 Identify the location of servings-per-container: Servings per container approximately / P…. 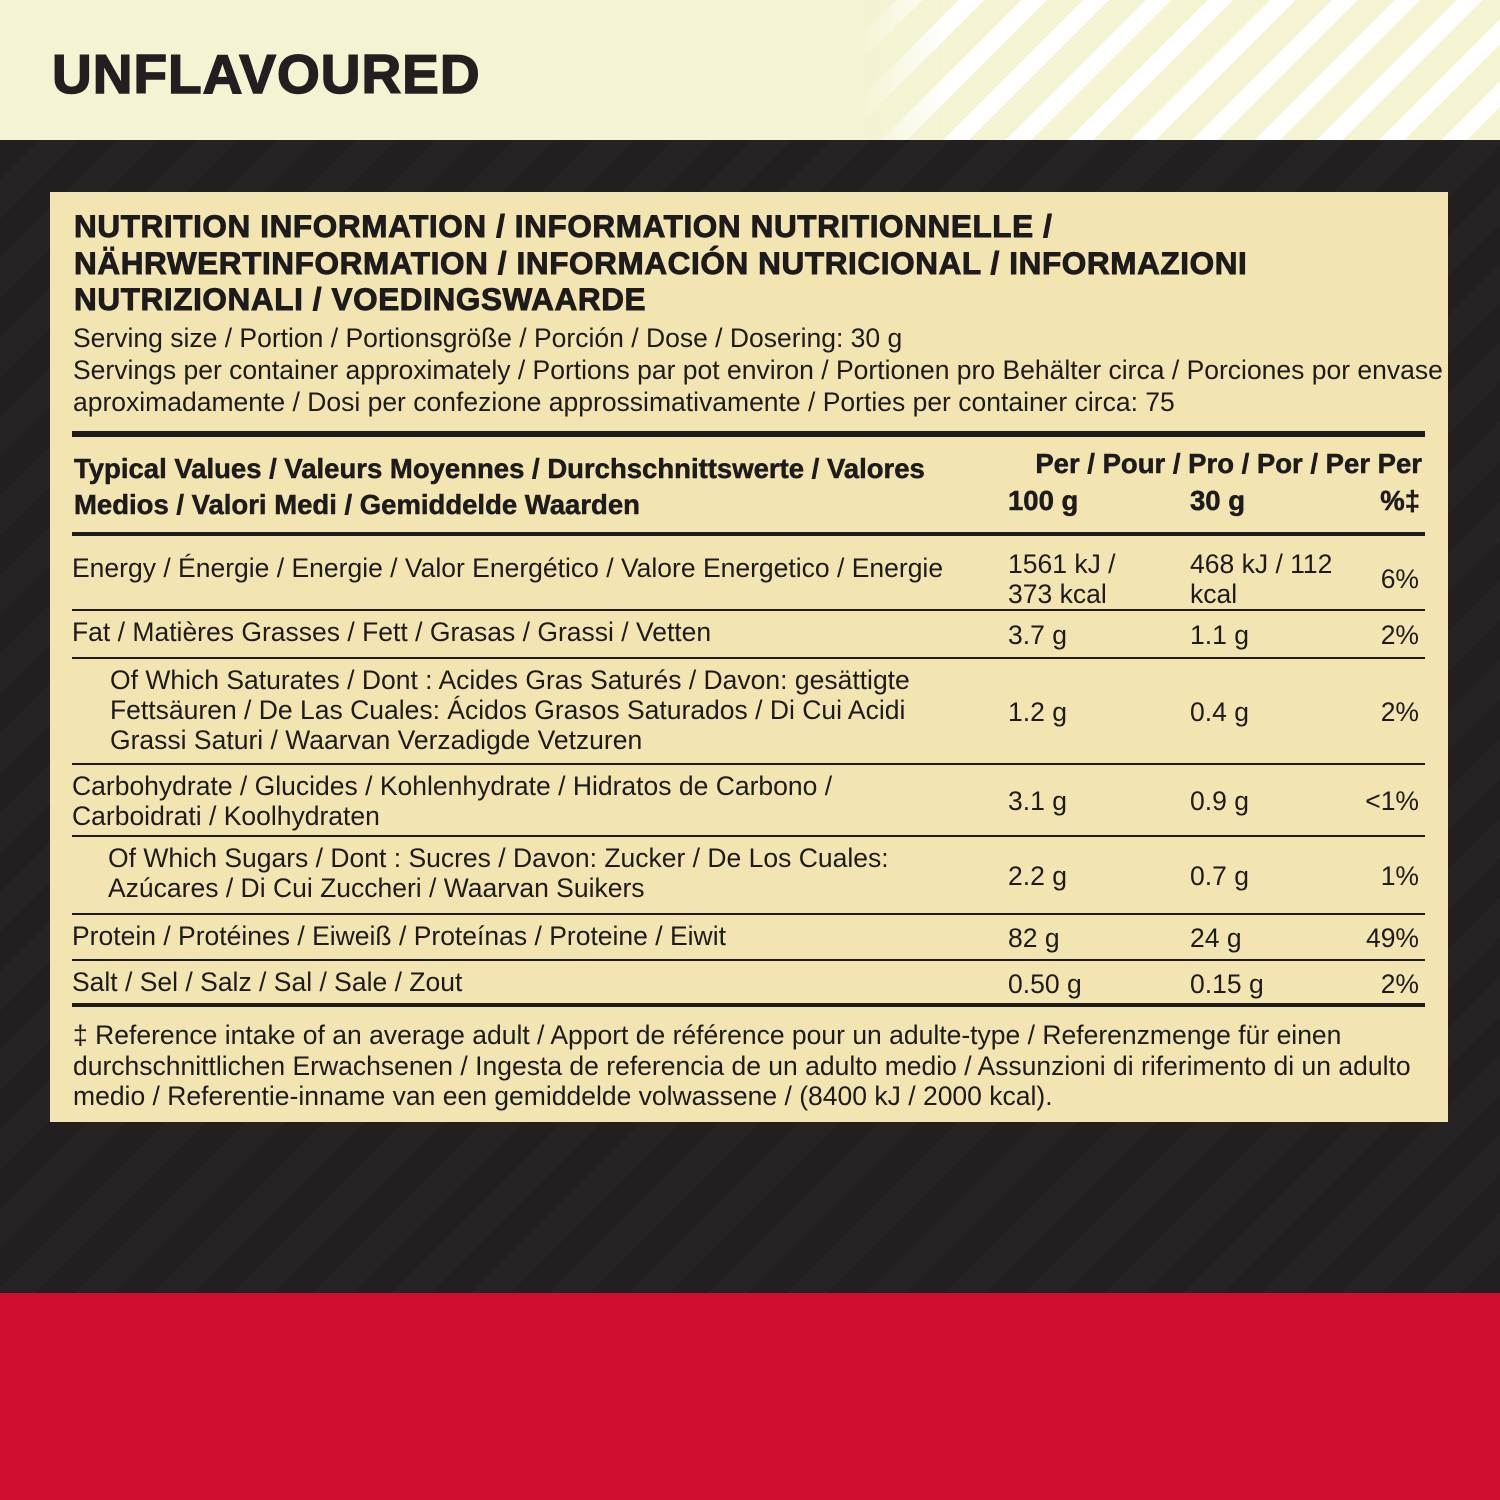
(758, 386).